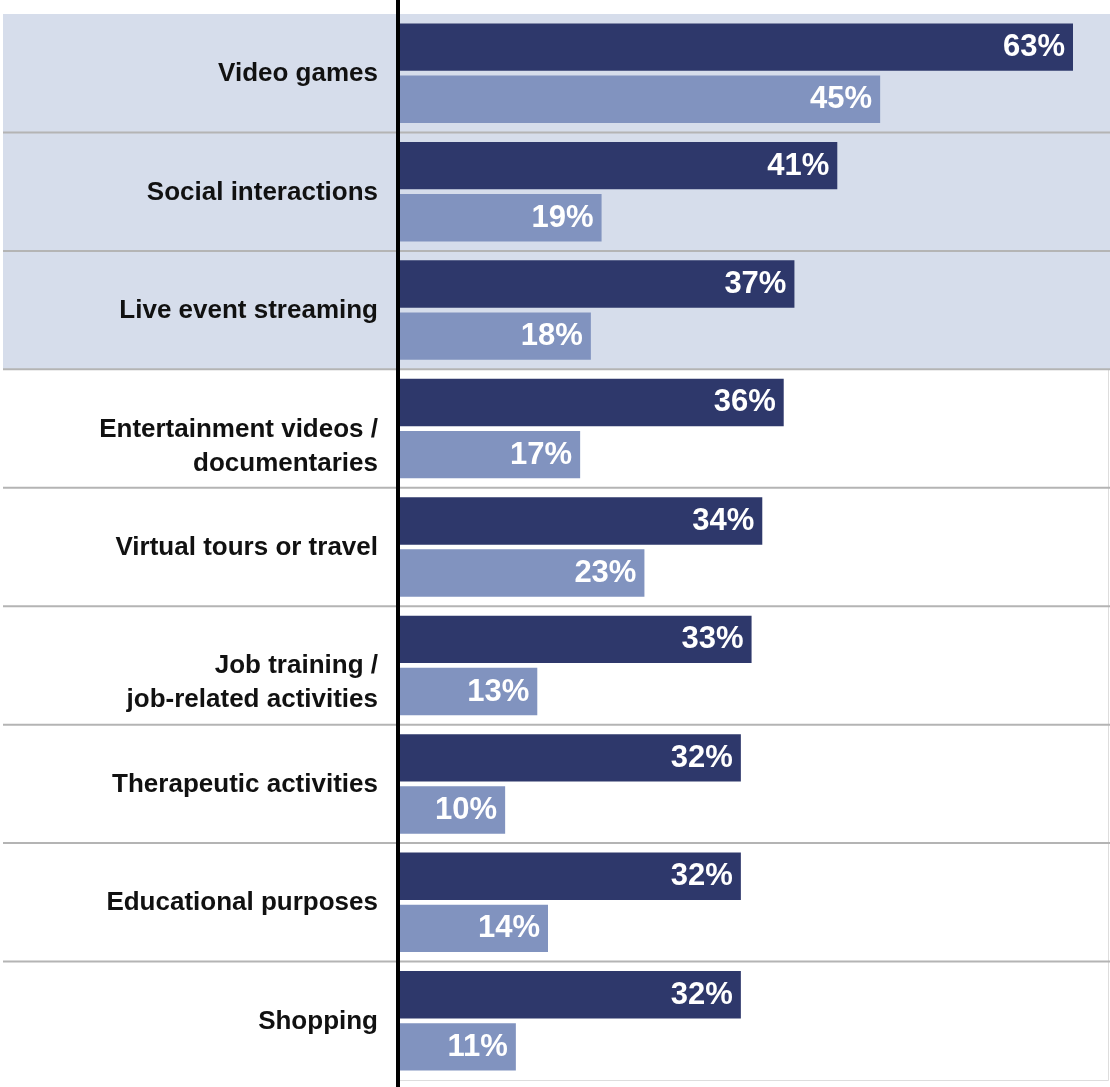 Image resolution: width=1110 pixels, height=1087 pixels. Describe the element at coordinates (841, 98) in the screenshot. I see `data-label: 45%` at that location.